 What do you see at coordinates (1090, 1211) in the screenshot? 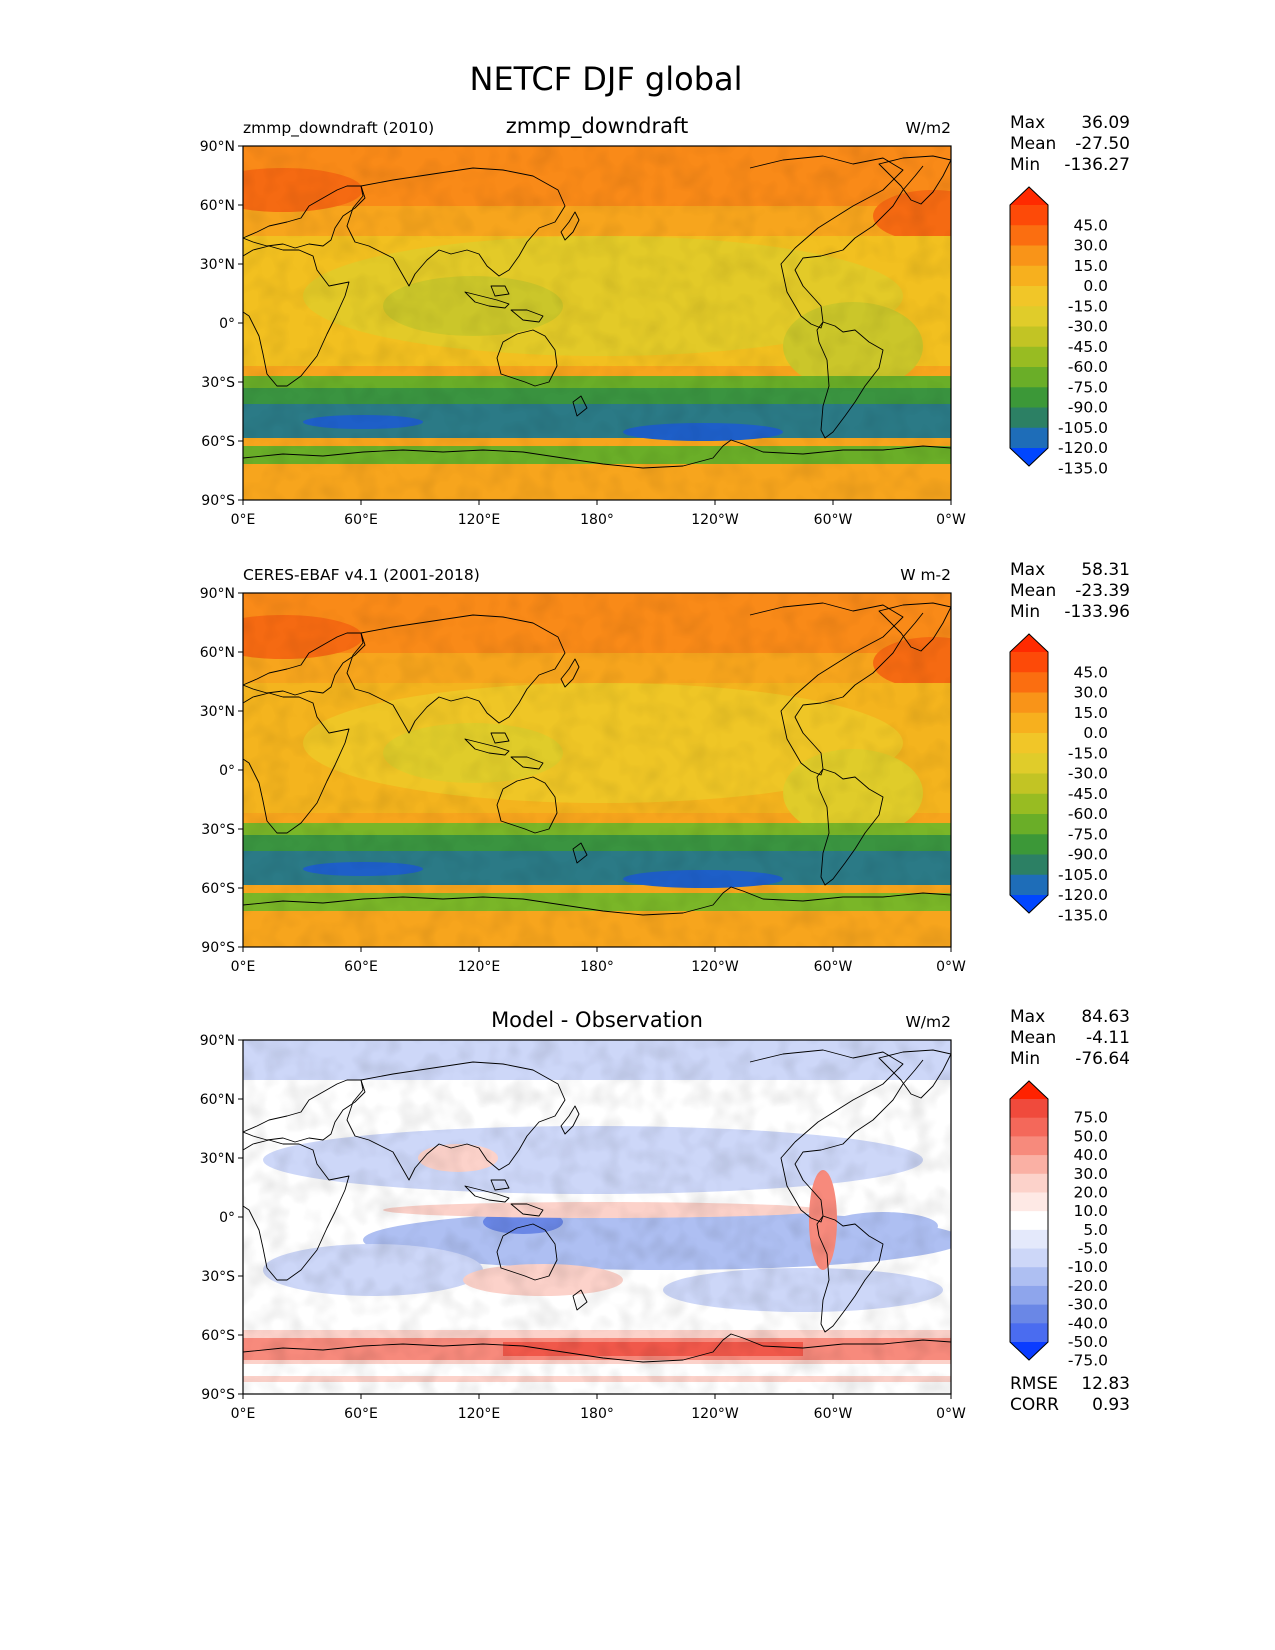
I see `colorbar-tick-label: 10.0` at bounding box center [1090, 1211].